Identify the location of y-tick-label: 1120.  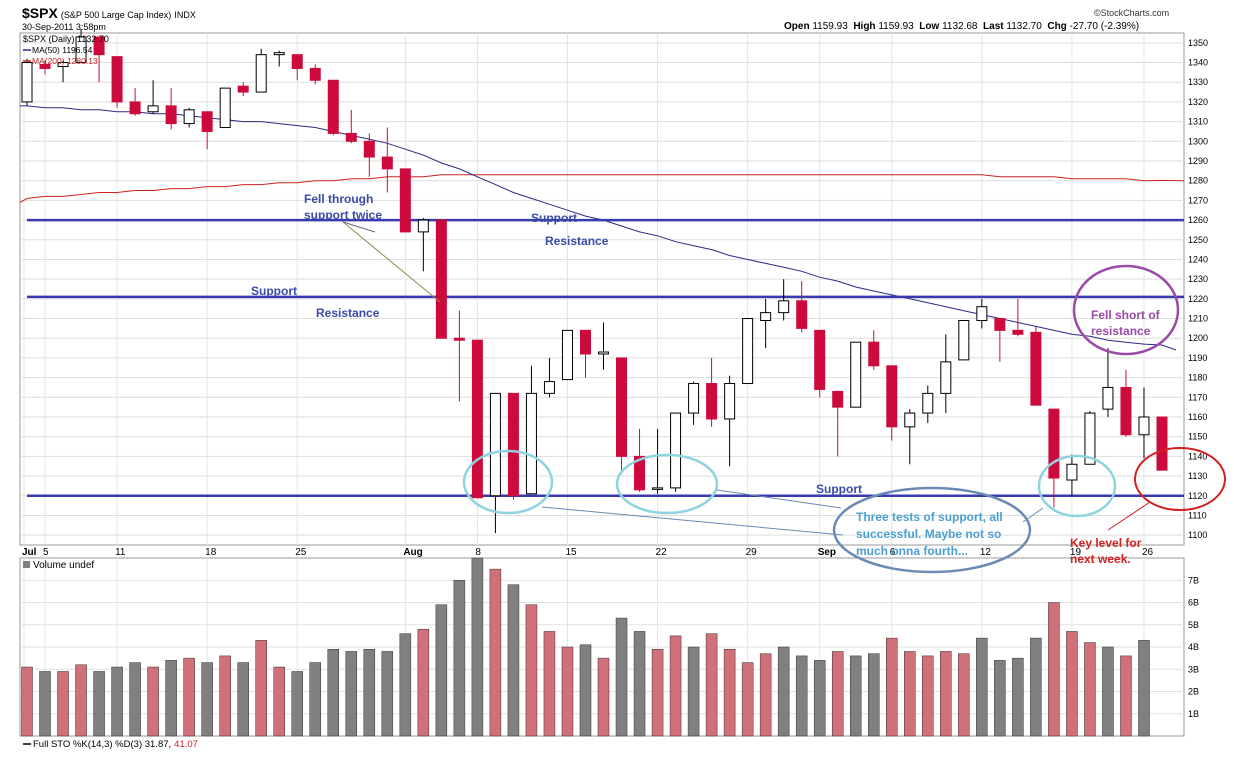
(1197, 496).